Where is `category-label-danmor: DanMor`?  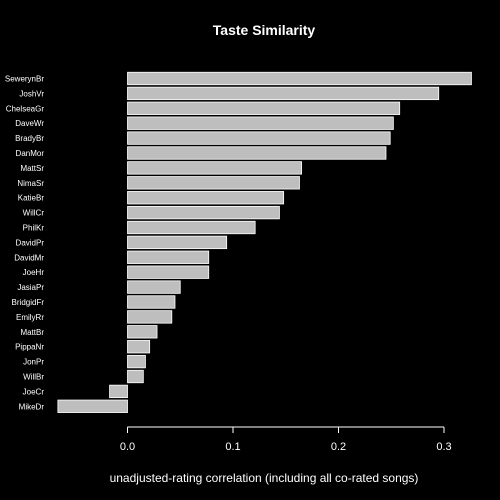 category-label-danmor: DanMor is located at coordinates (30, 153).